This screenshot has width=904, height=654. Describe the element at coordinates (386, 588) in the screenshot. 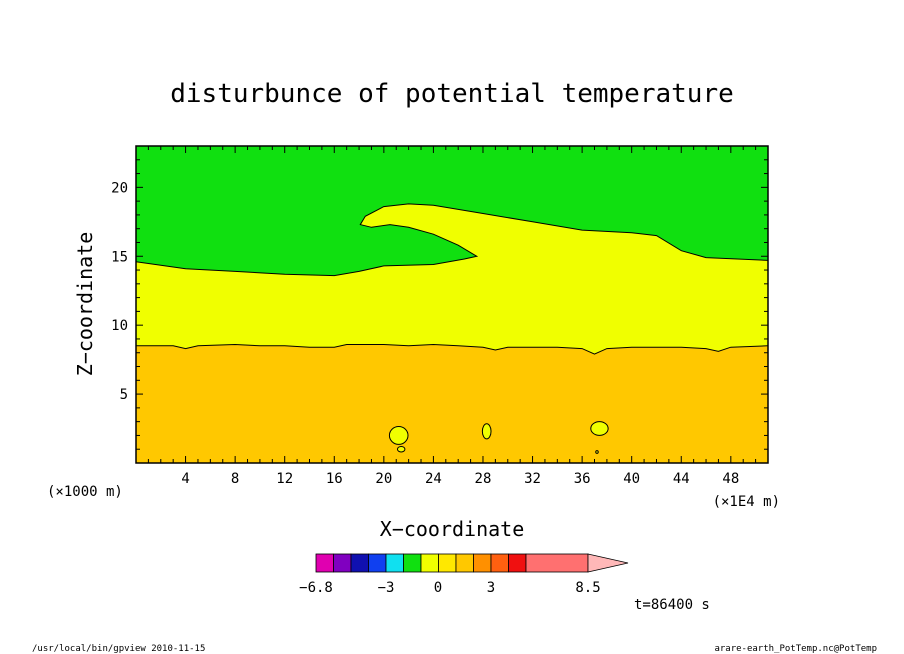

I see `colorbar-label: −3` at that location.